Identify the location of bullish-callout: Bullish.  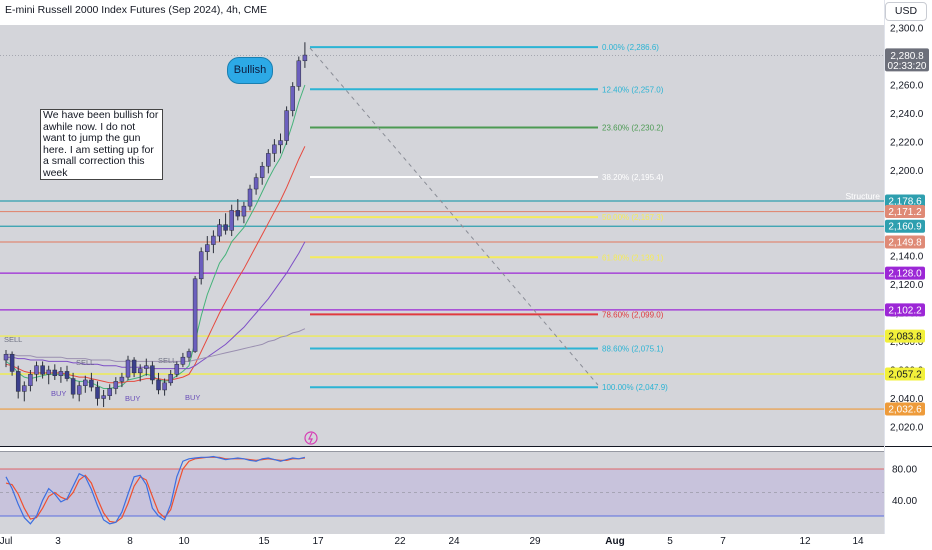
(250, 70).